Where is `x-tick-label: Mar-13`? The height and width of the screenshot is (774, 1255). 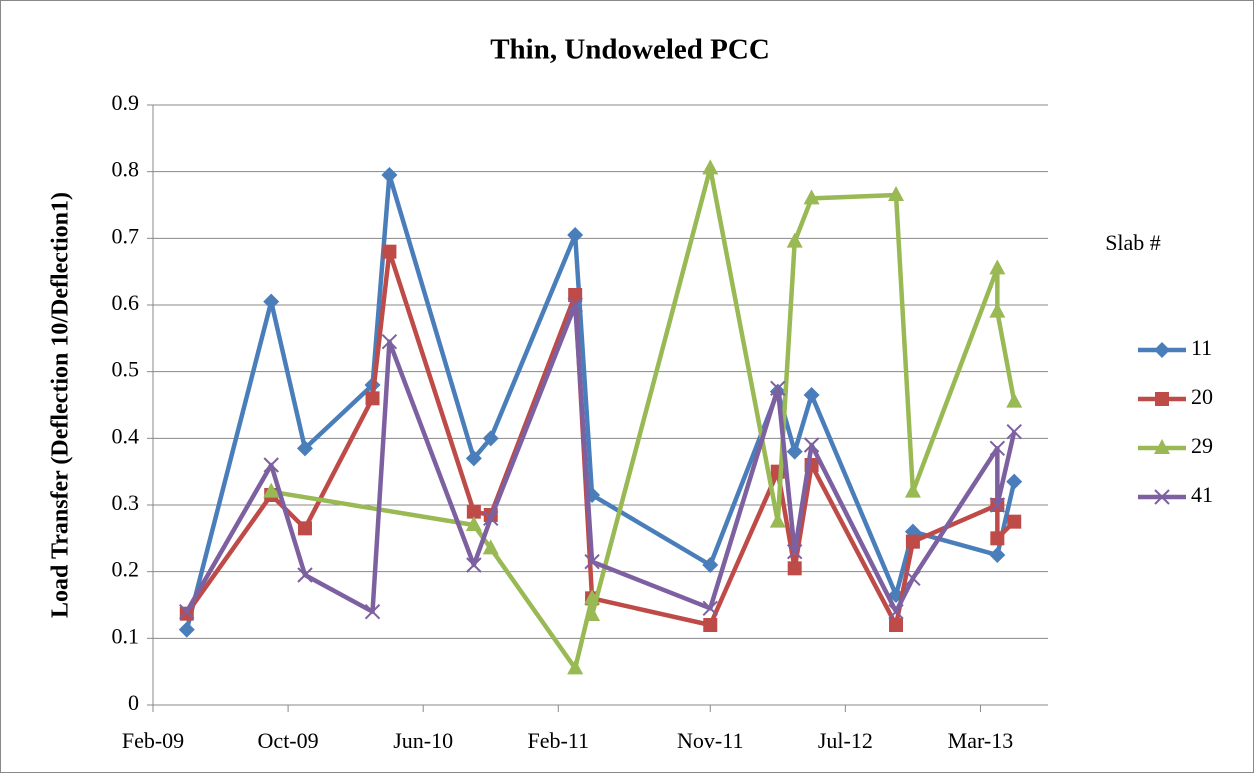 x-tick-label: Mar-13 is located at coordinates (981, 740).